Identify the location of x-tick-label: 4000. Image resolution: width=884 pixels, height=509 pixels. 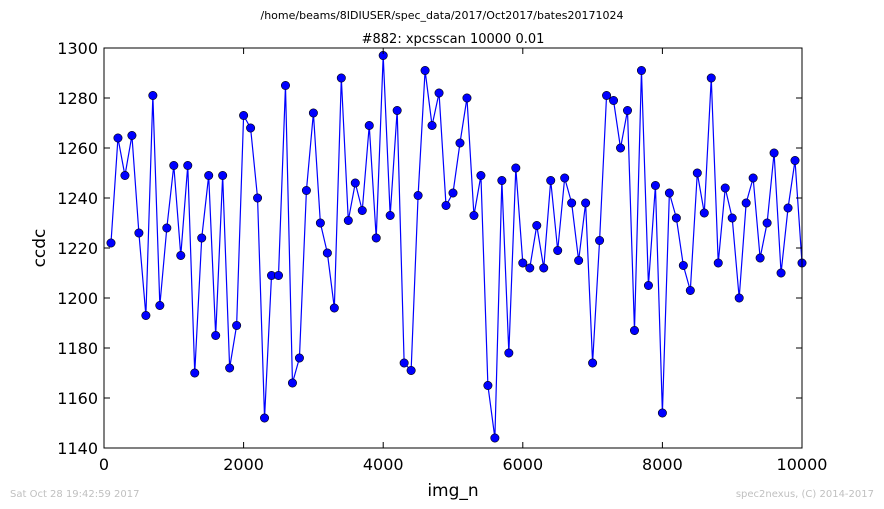
(383, 464).